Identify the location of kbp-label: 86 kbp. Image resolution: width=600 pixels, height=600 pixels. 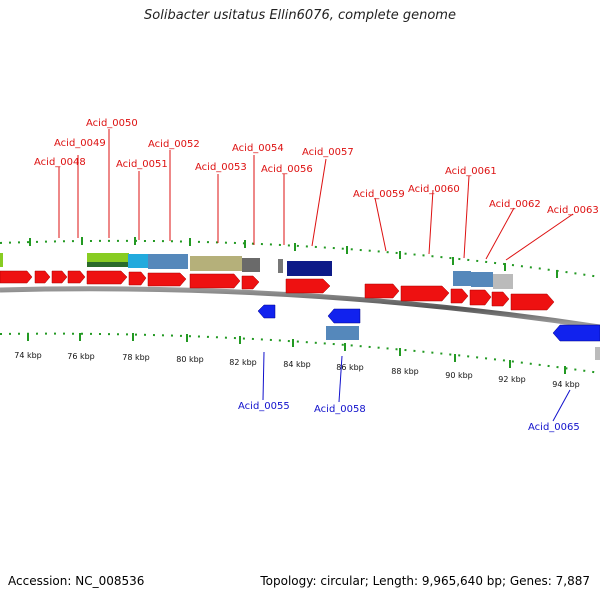
(350, 367).